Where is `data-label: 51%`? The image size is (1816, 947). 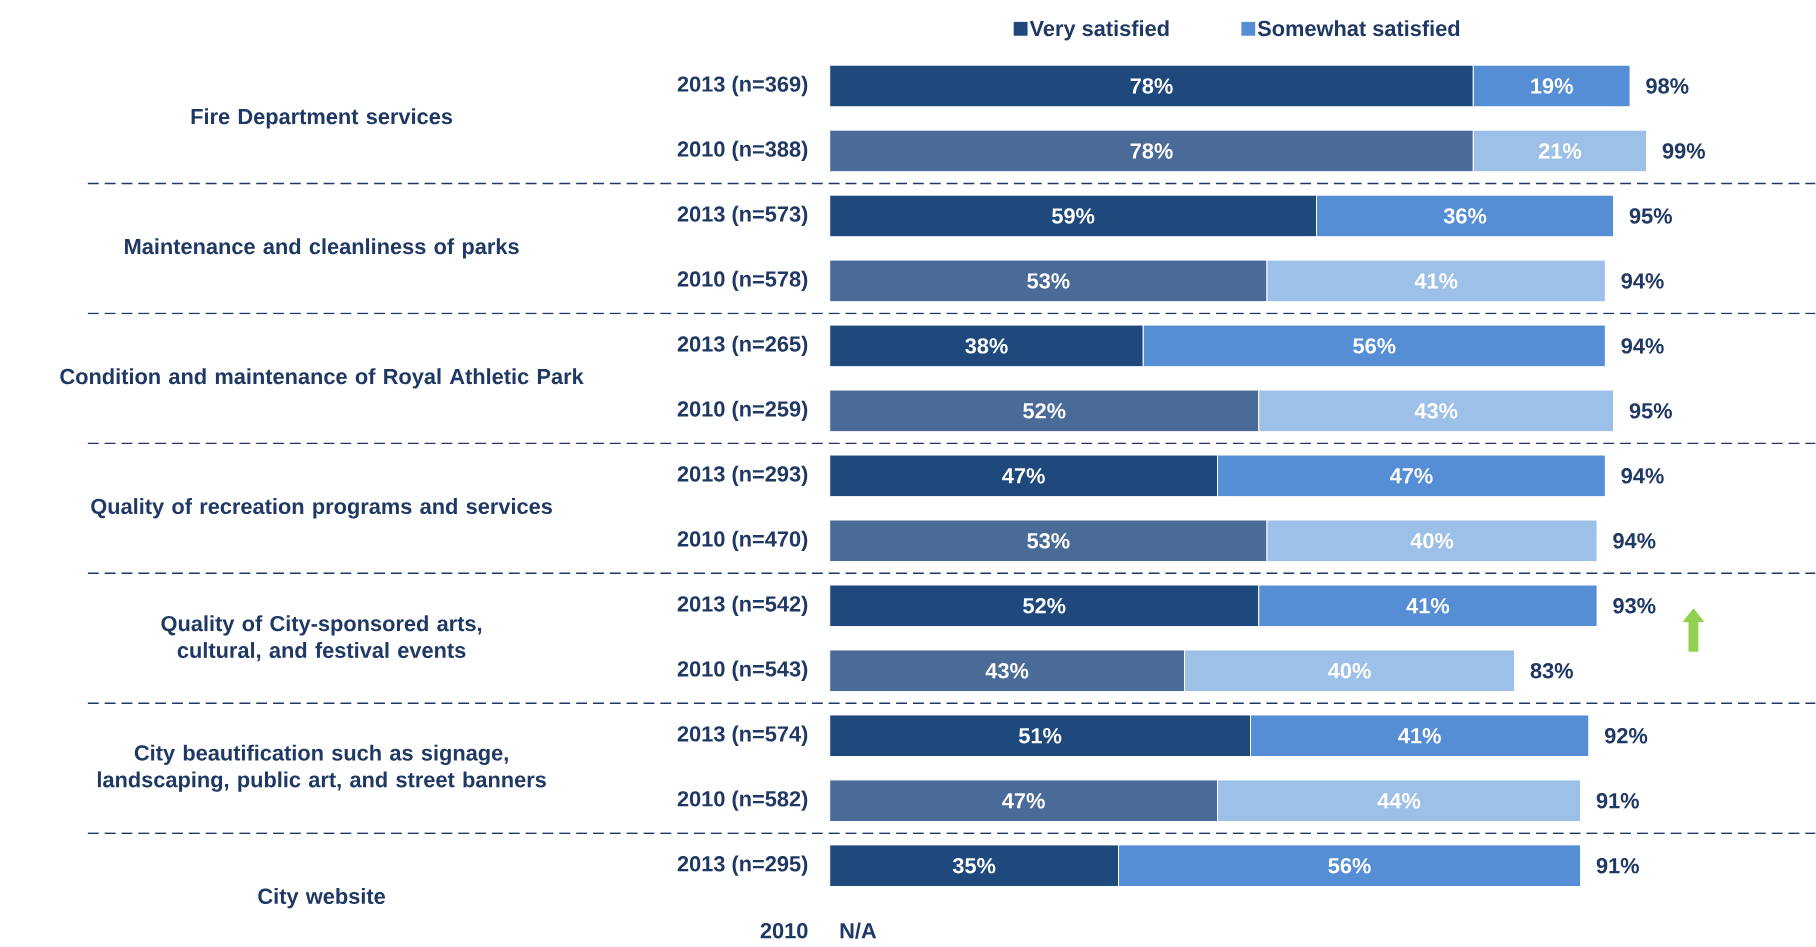 data-label: 51% is located at coordinates (1040, 736).